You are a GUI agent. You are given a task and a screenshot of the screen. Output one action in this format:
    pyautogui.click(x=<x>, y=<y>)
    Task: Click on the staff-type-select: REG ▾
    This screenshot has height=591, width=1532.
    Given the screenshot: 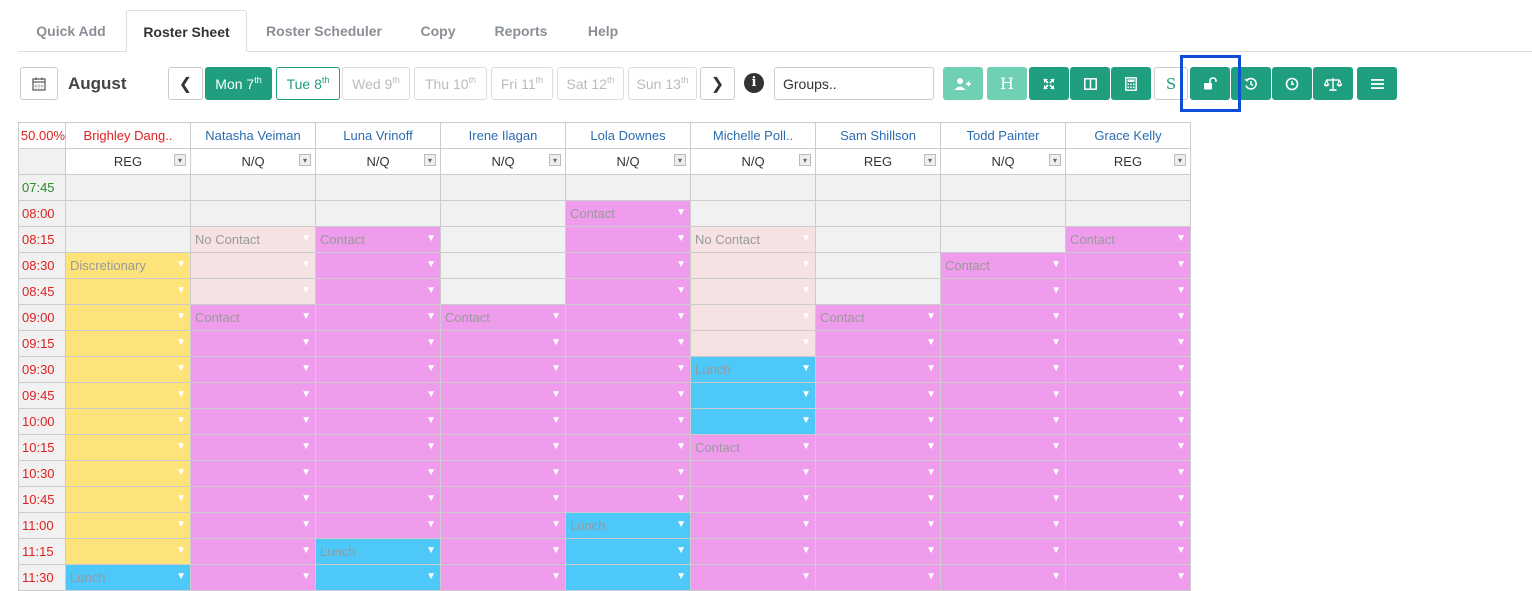 What is the action you would take?
    pyautogui.click(x=1128, y=161)
    